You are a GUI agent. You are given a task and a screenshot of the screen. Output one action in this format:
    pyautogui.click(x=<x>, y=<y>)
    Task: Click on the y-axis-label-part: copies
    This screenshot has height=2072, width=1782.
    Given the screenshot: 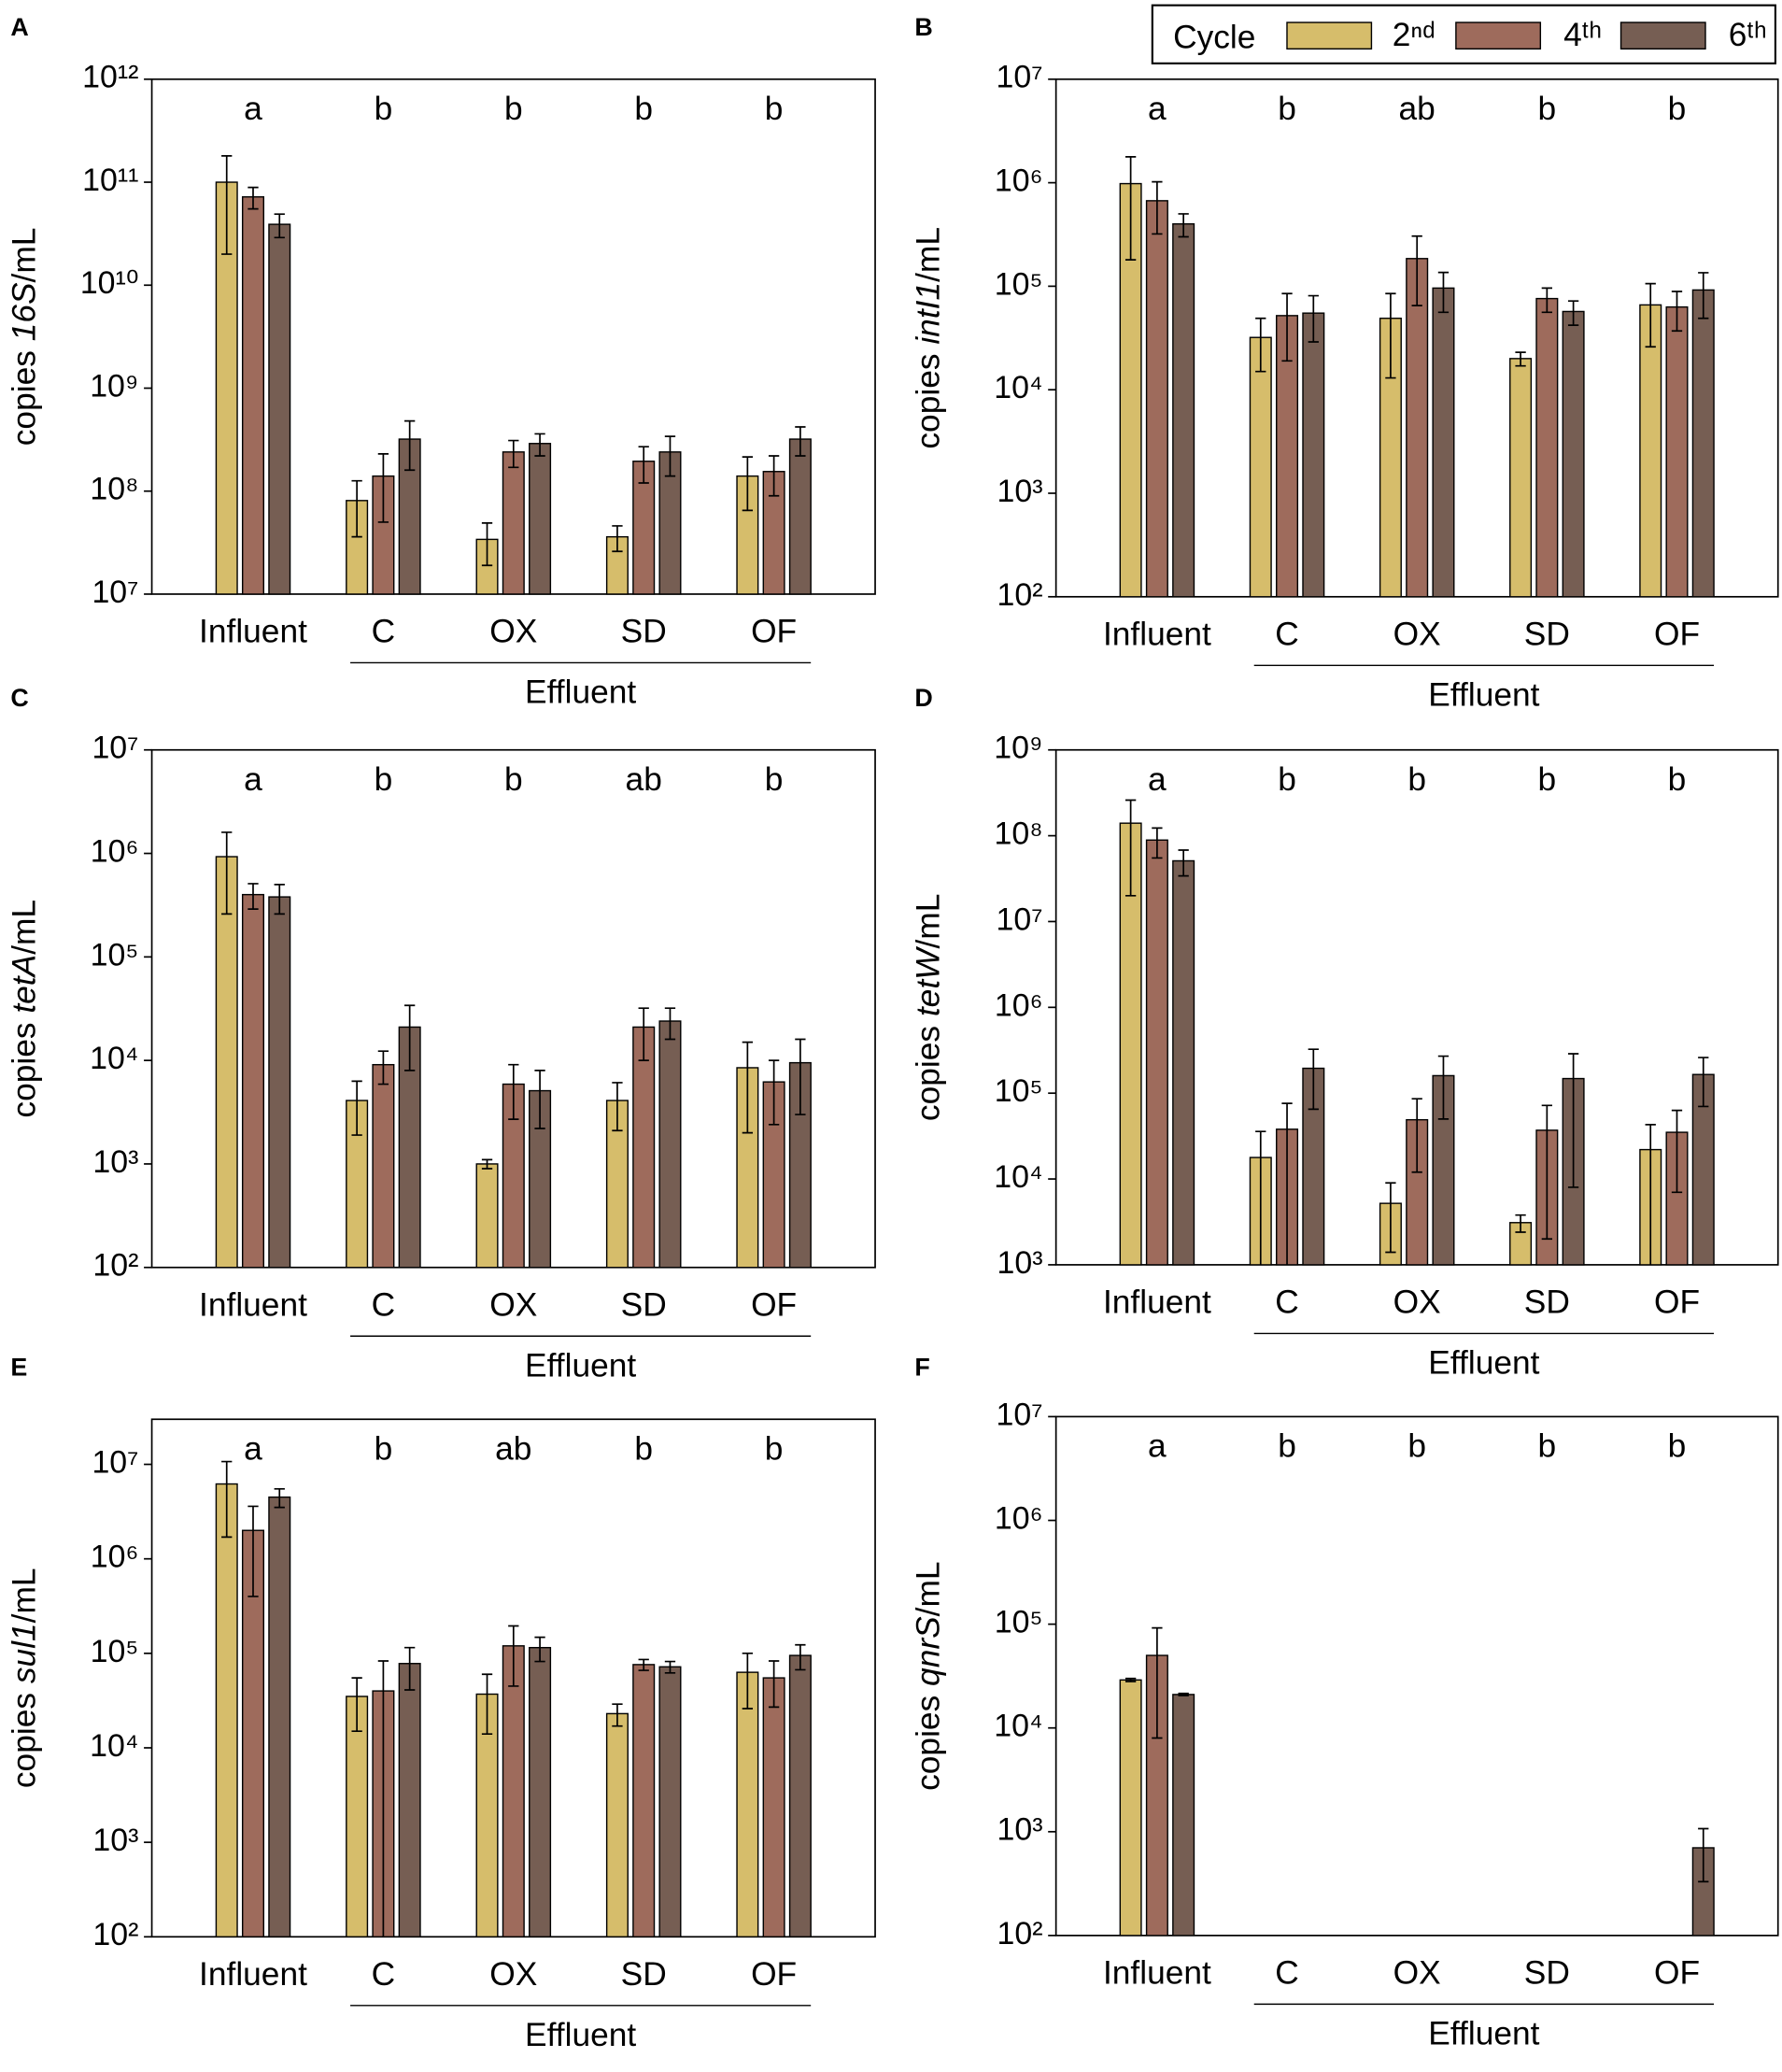 What is the action you would take?
    pyautogui.click(x=929, y=1068)
    